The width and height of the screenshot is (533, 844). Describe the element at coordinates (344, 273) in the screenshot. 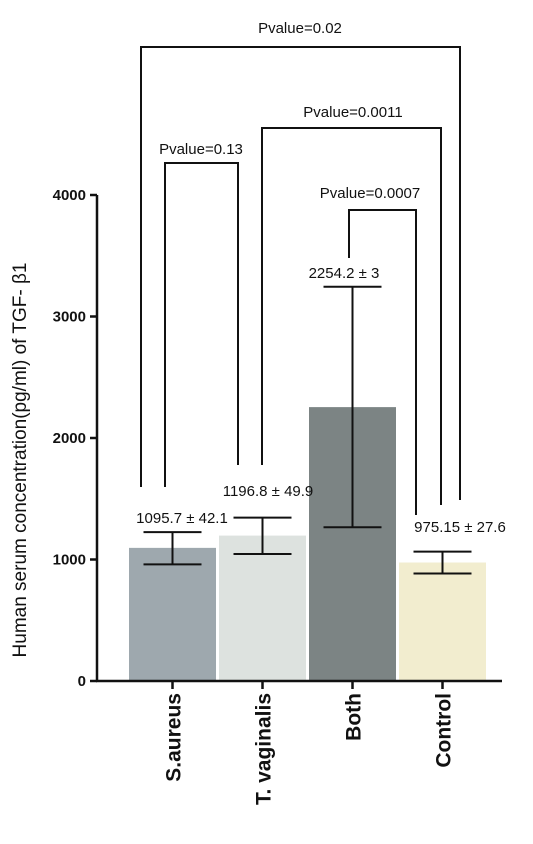

I see `value-label-3: 2254.2 ± 3` at that location.